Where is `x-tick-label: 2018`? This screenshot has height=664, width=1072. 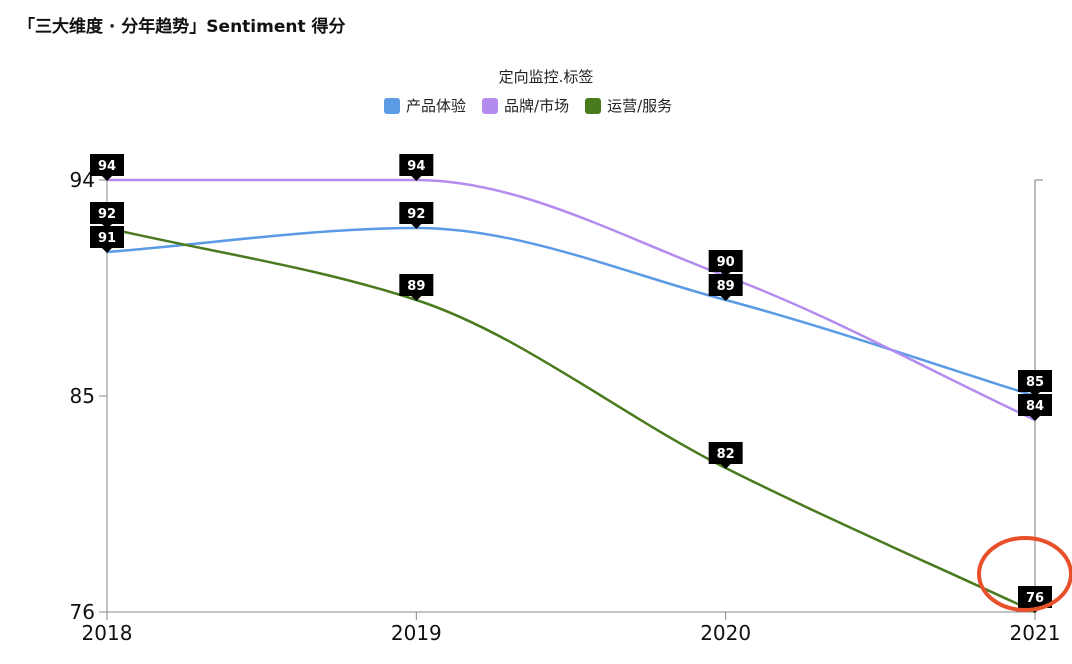
x-tick-label: 2018 is located at coordinates (107, 633).